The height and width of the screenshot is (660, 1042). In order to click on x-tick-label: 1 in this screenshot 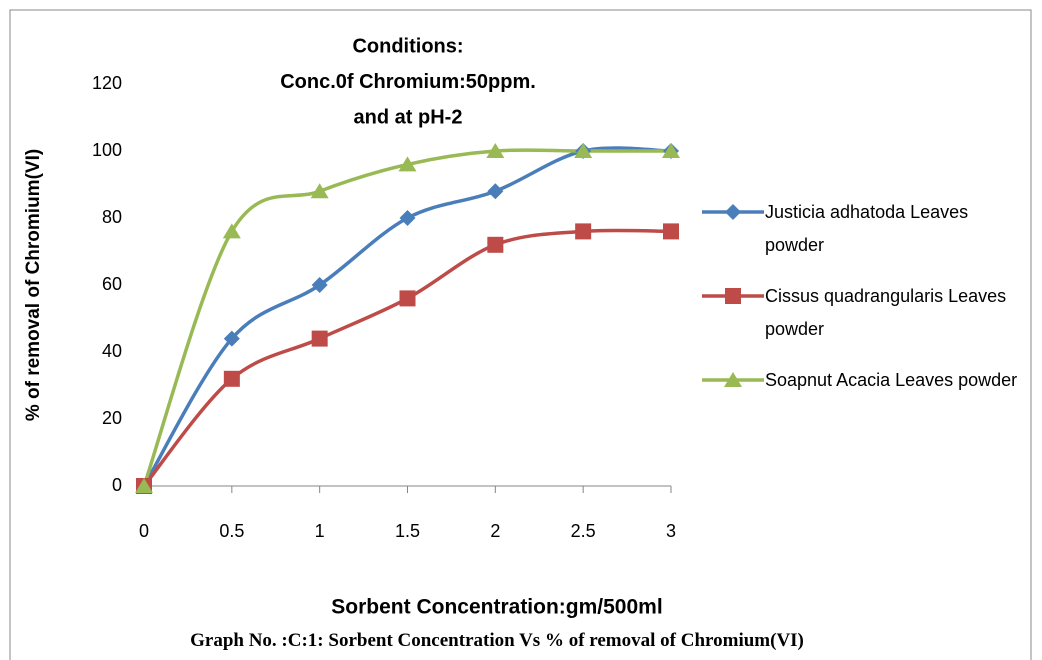, I will do `click(320, 531)`.